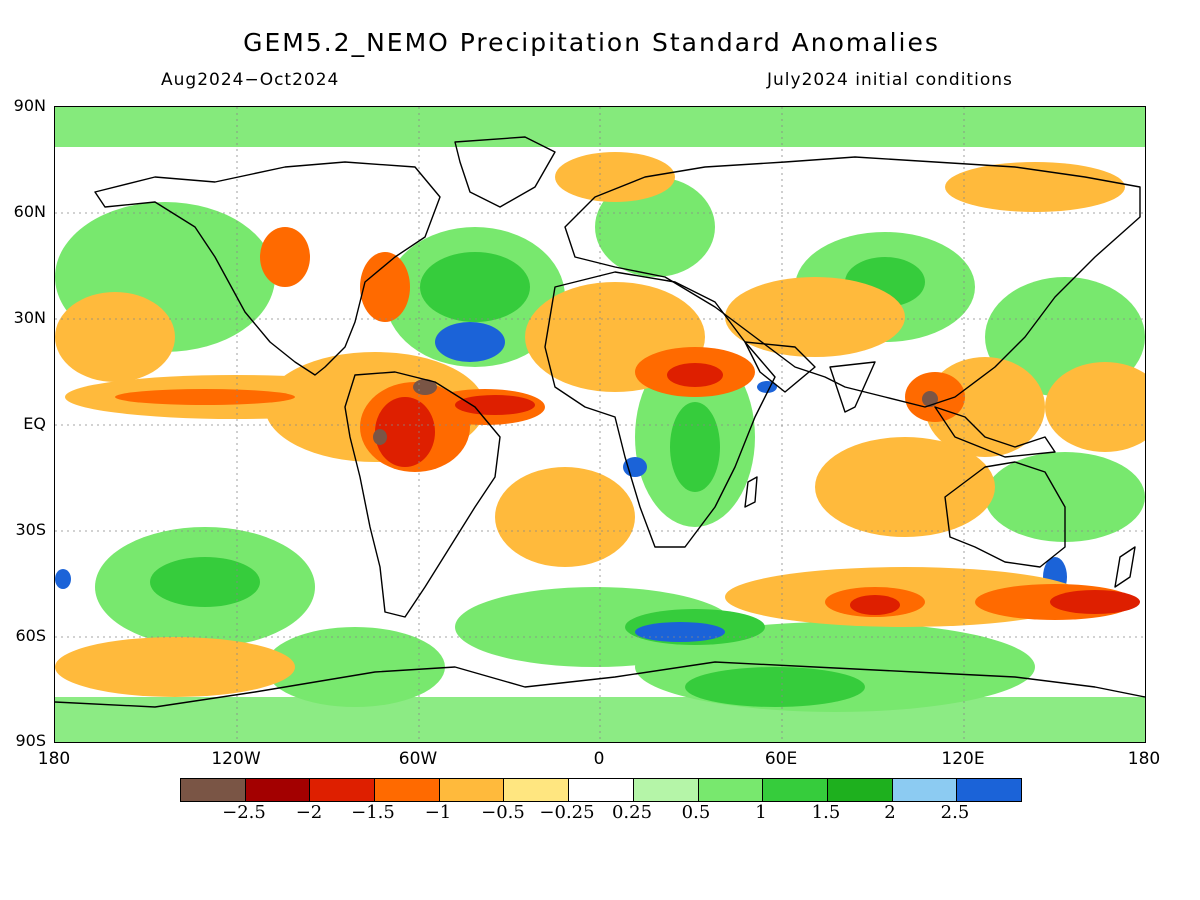 The width and height of the screenshot is (1200, 900). I want to click on australia-coast, so click(1005, 514).